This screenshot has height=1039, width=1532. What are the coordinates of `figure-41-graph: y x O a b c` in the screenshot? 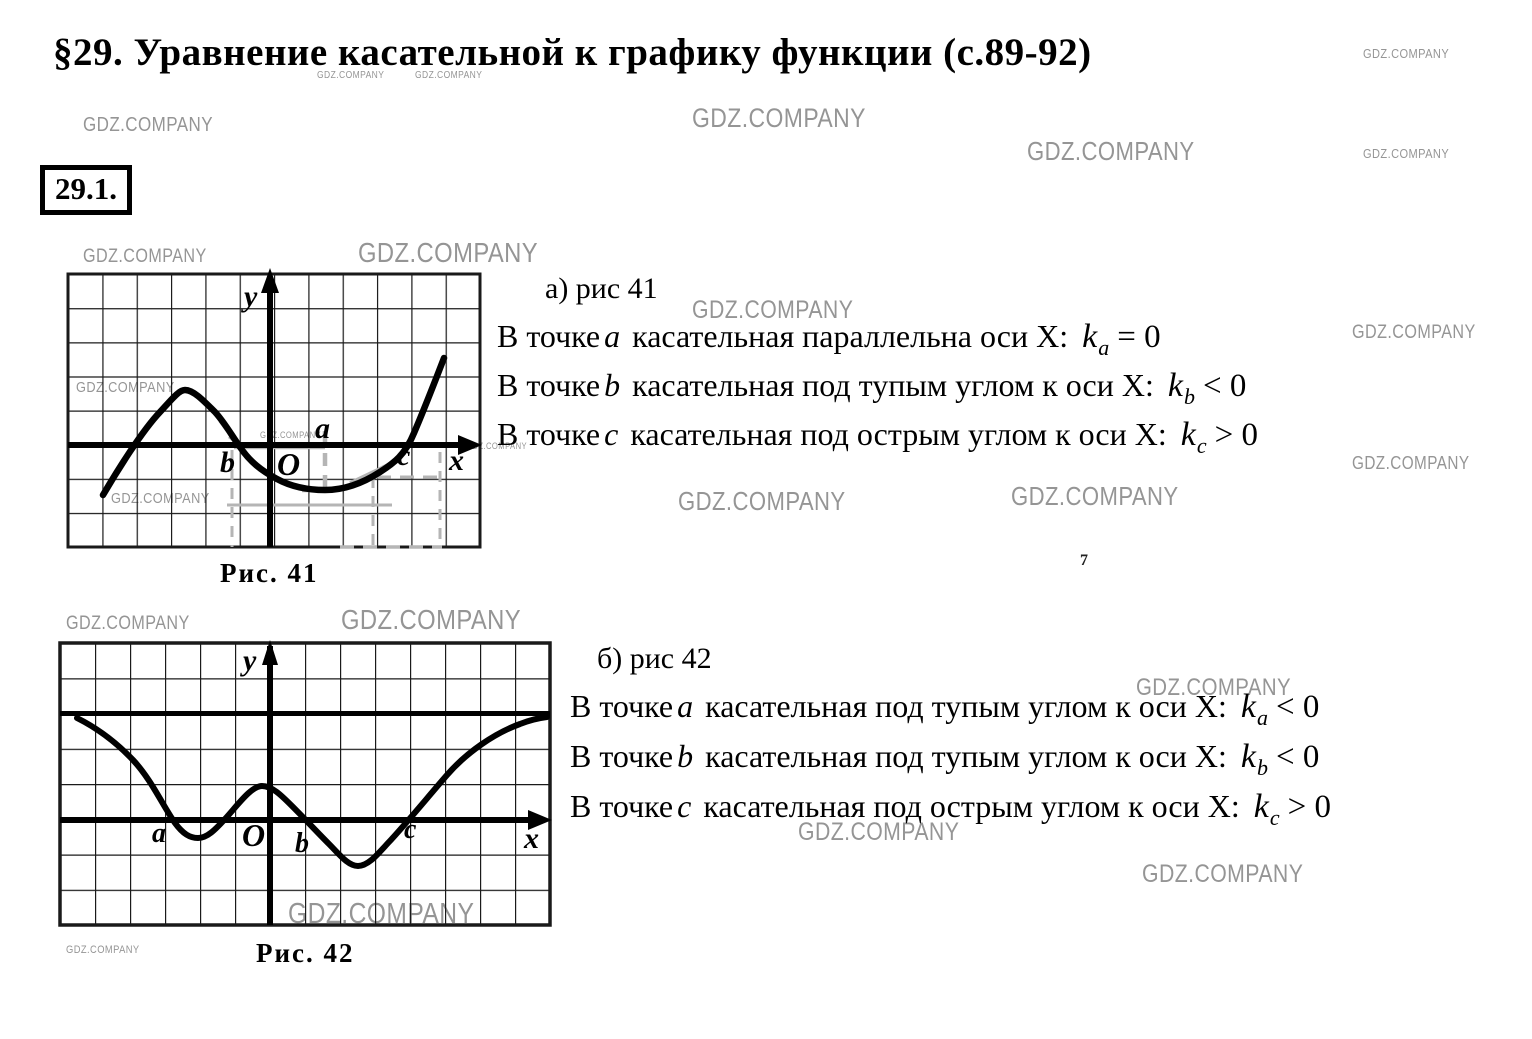 It's located at (274, 408).